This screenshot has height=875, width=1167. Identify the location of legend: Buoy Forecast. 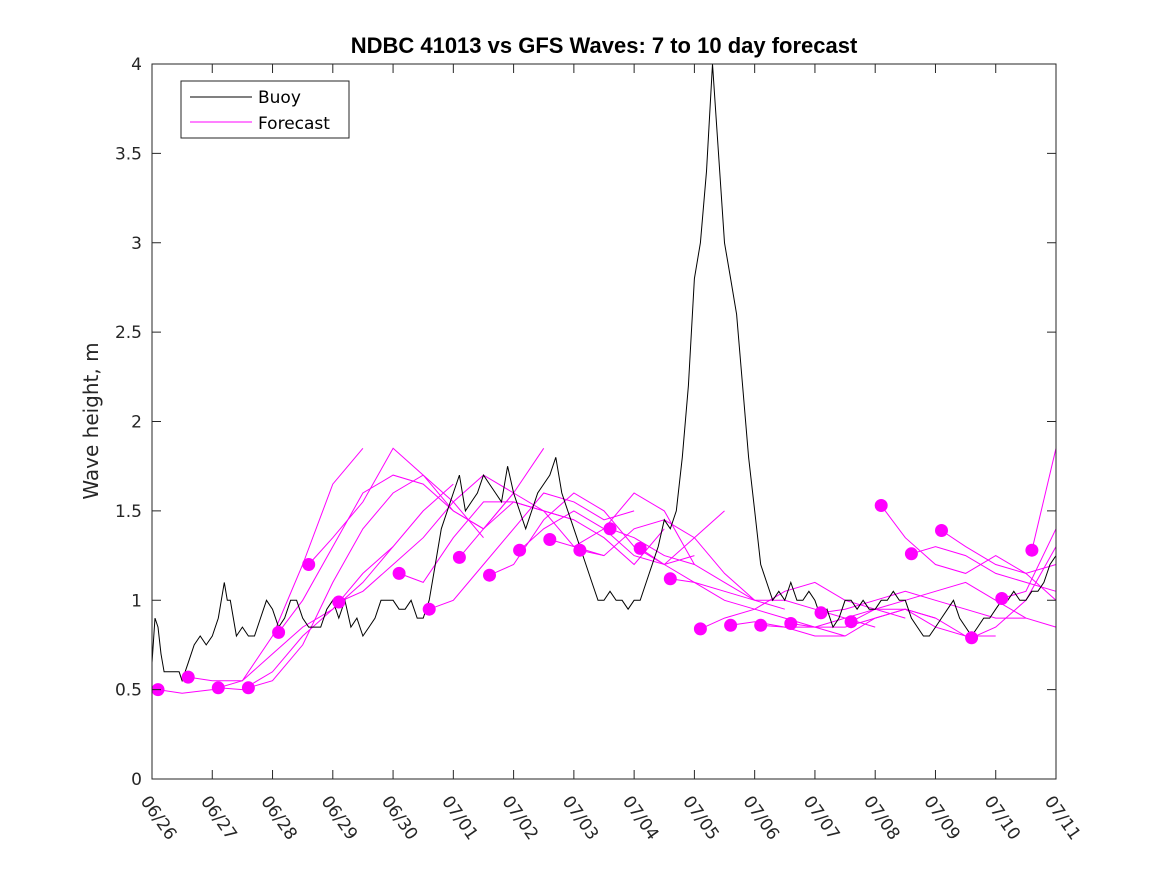
(265, 109).